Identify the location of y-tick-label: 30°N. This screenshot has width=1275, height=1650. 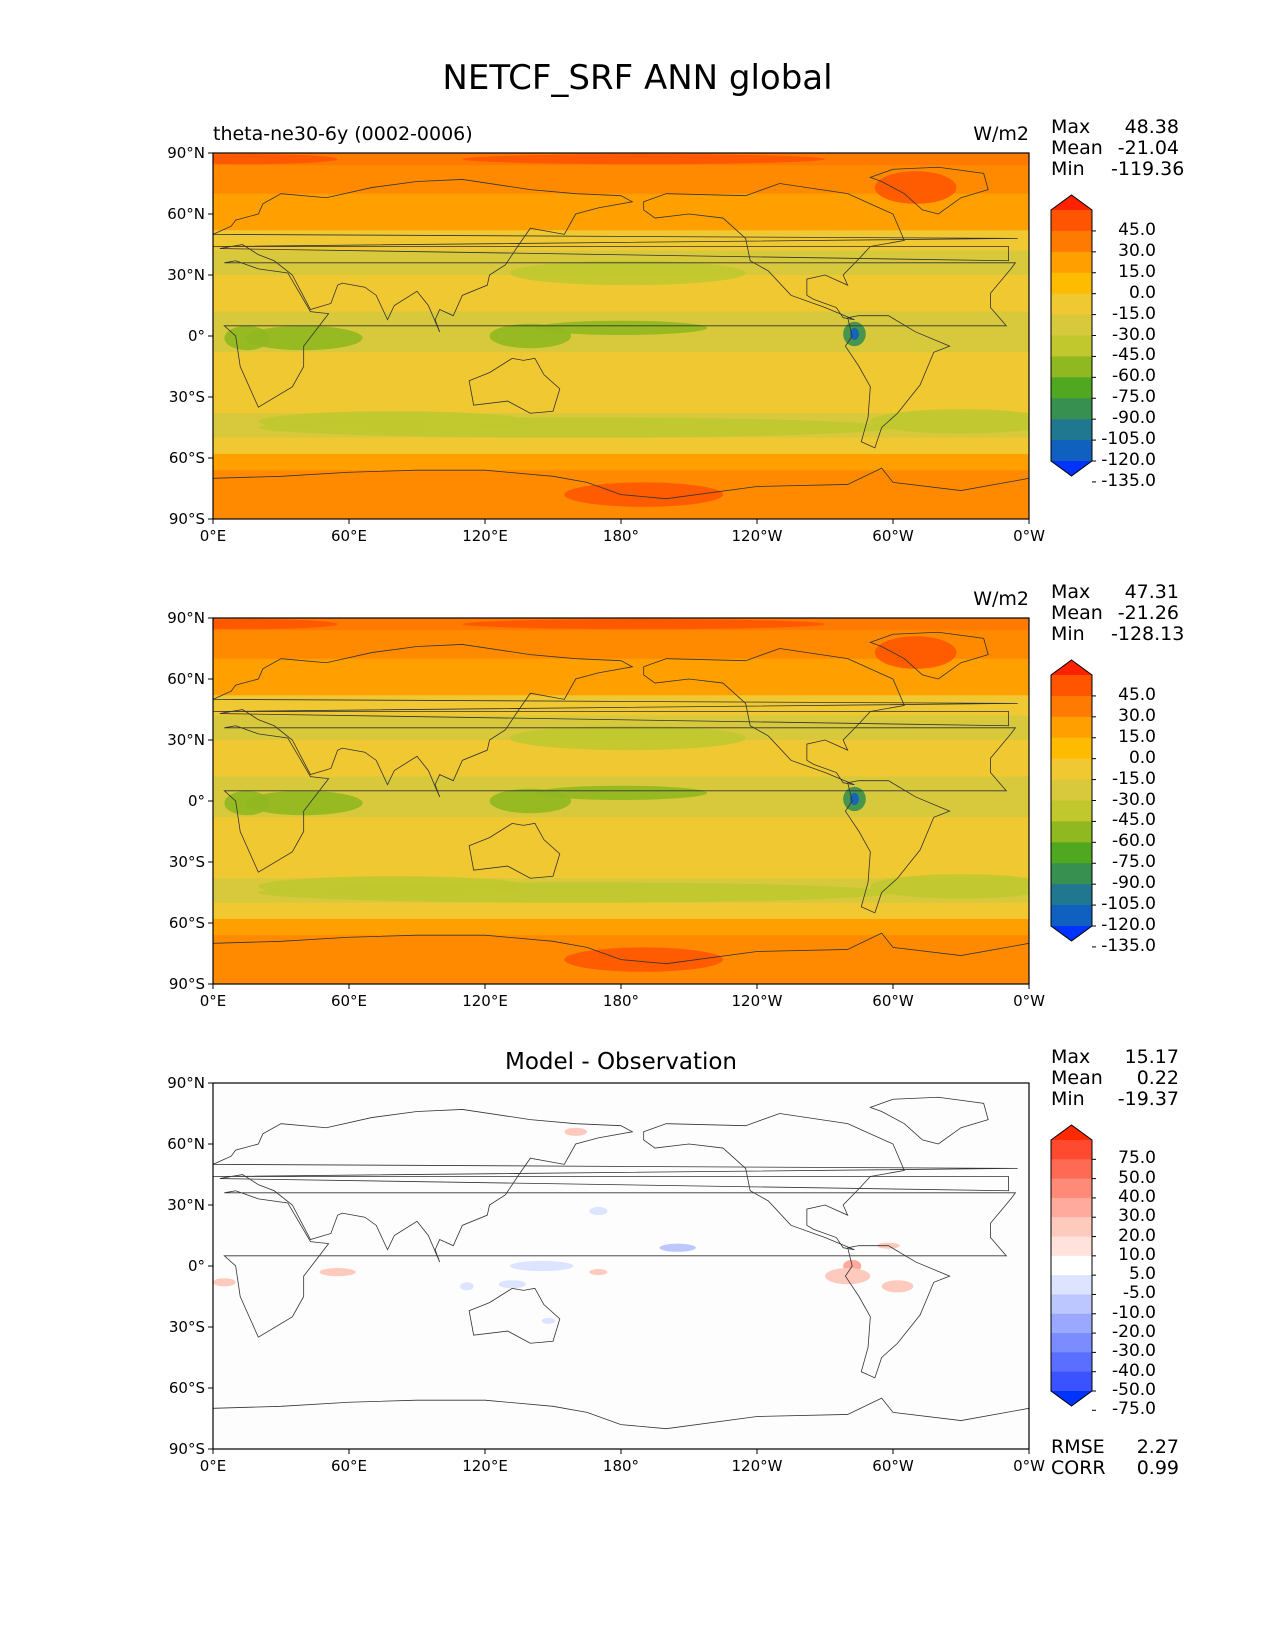
(186, 1205).